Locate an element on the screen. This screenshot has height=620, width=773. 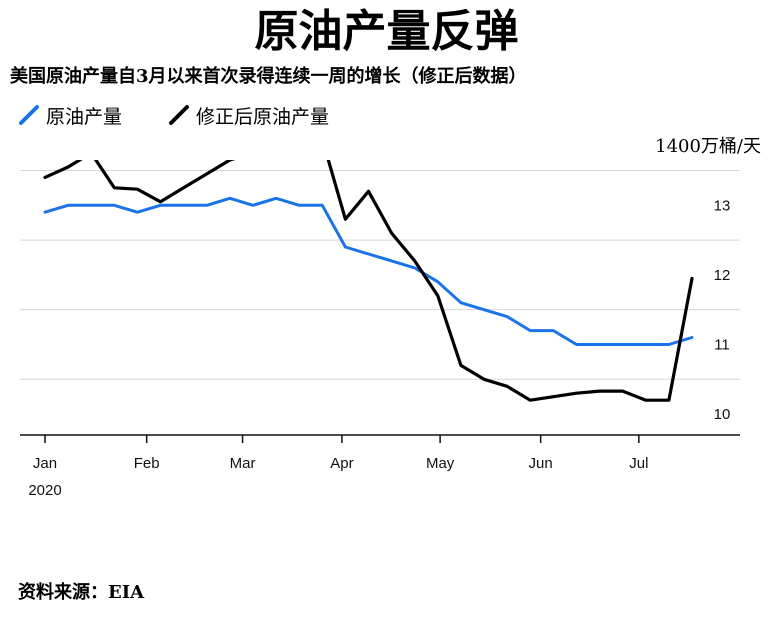
legend-item-adjusted-production: 修正后原油产量 is located at coordinates (248, 115).